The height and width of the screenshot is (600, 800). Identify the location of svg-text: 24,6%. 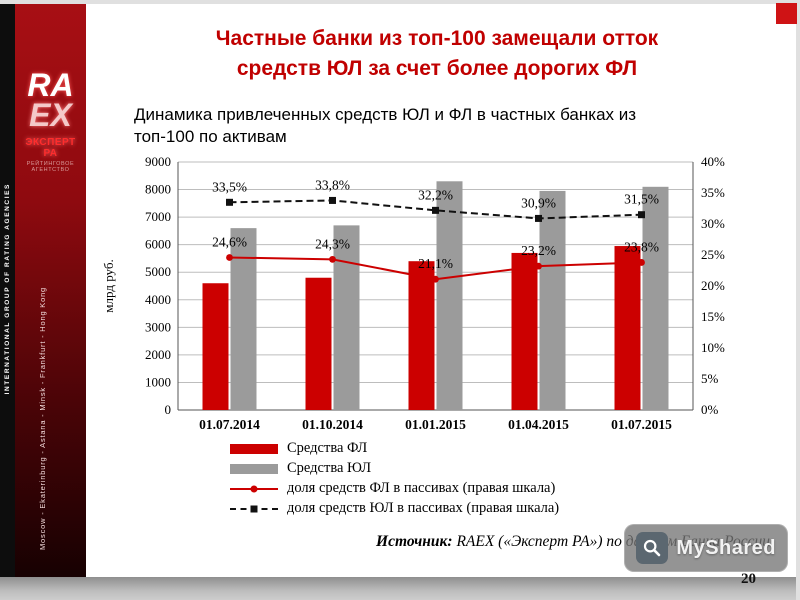
(229, 241).